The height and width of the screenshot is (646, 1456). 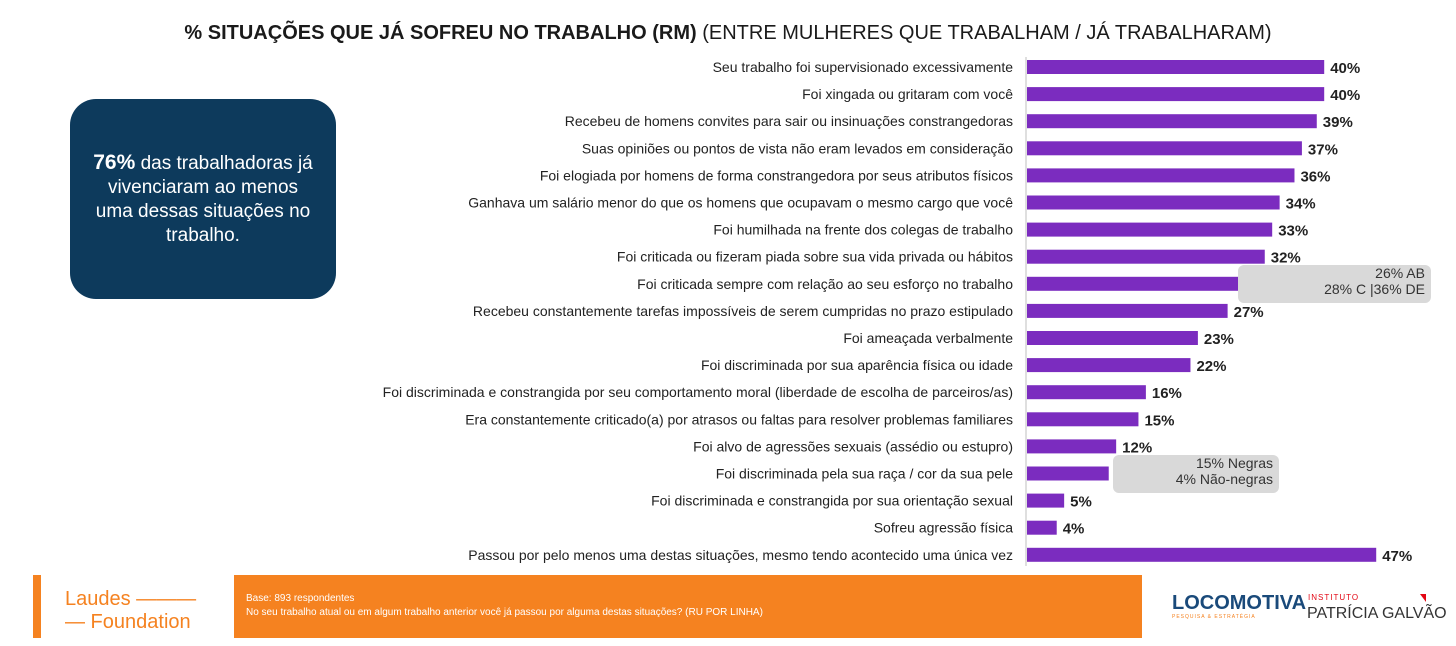 What do you see at coordinates (1211, 366) in the screenshot?
I see `value-label: 22%` at bounding box center [1211, 366].